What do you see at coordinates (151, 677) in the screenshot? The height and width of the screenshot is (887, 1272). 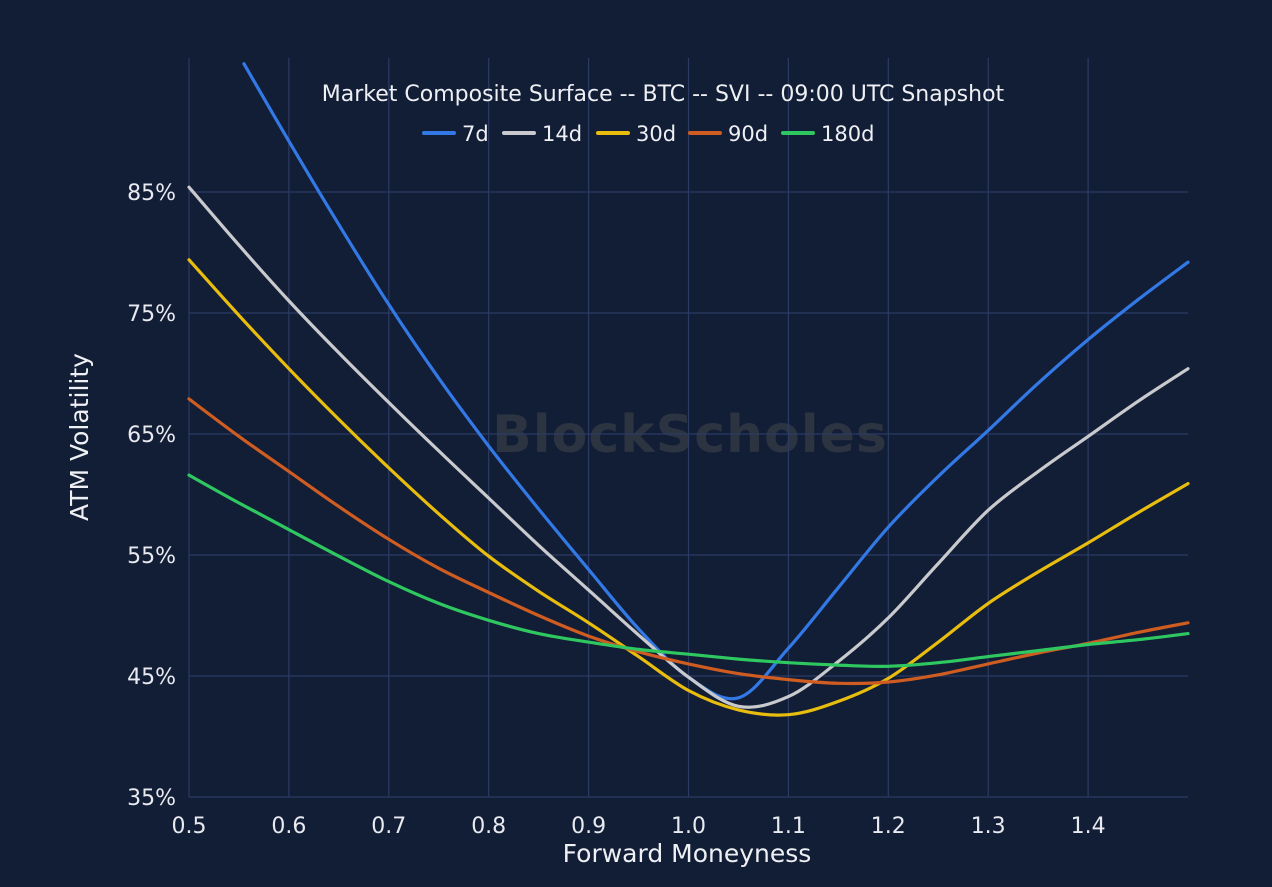 I see `y-tick-label-45%: 45%` at bounding box center [151, 677].